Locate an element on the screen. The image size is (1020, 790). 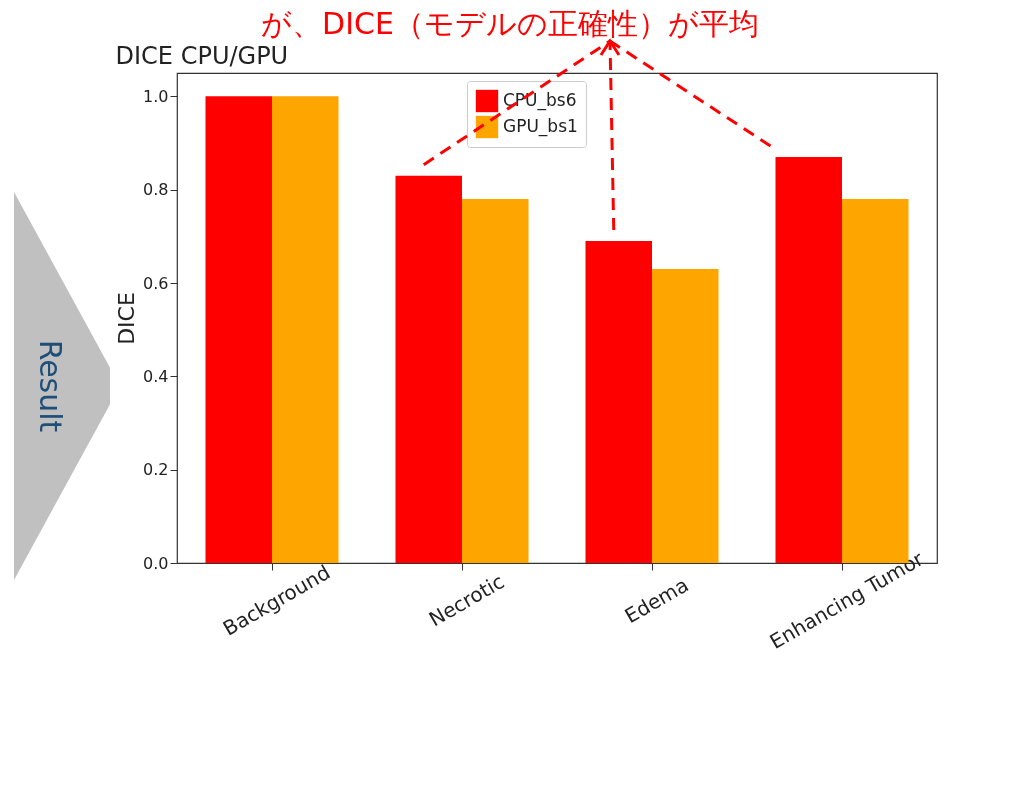
y-tick-label: 0.8 is located at coordinates (156, 190).